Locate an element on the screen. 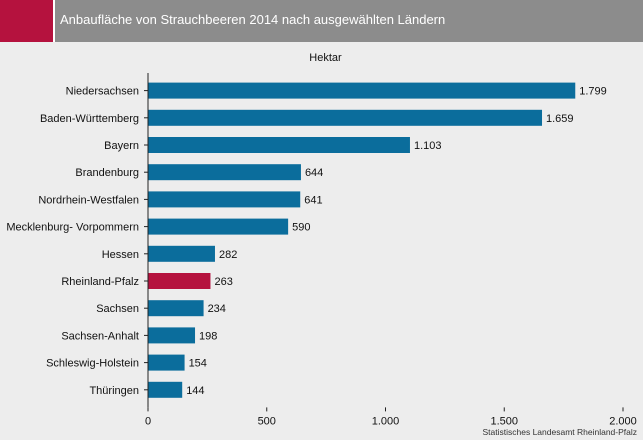 This screenshot has width=643, height=440. category-label: Rheinland-Pfalz is located at coordinates (100, 282).